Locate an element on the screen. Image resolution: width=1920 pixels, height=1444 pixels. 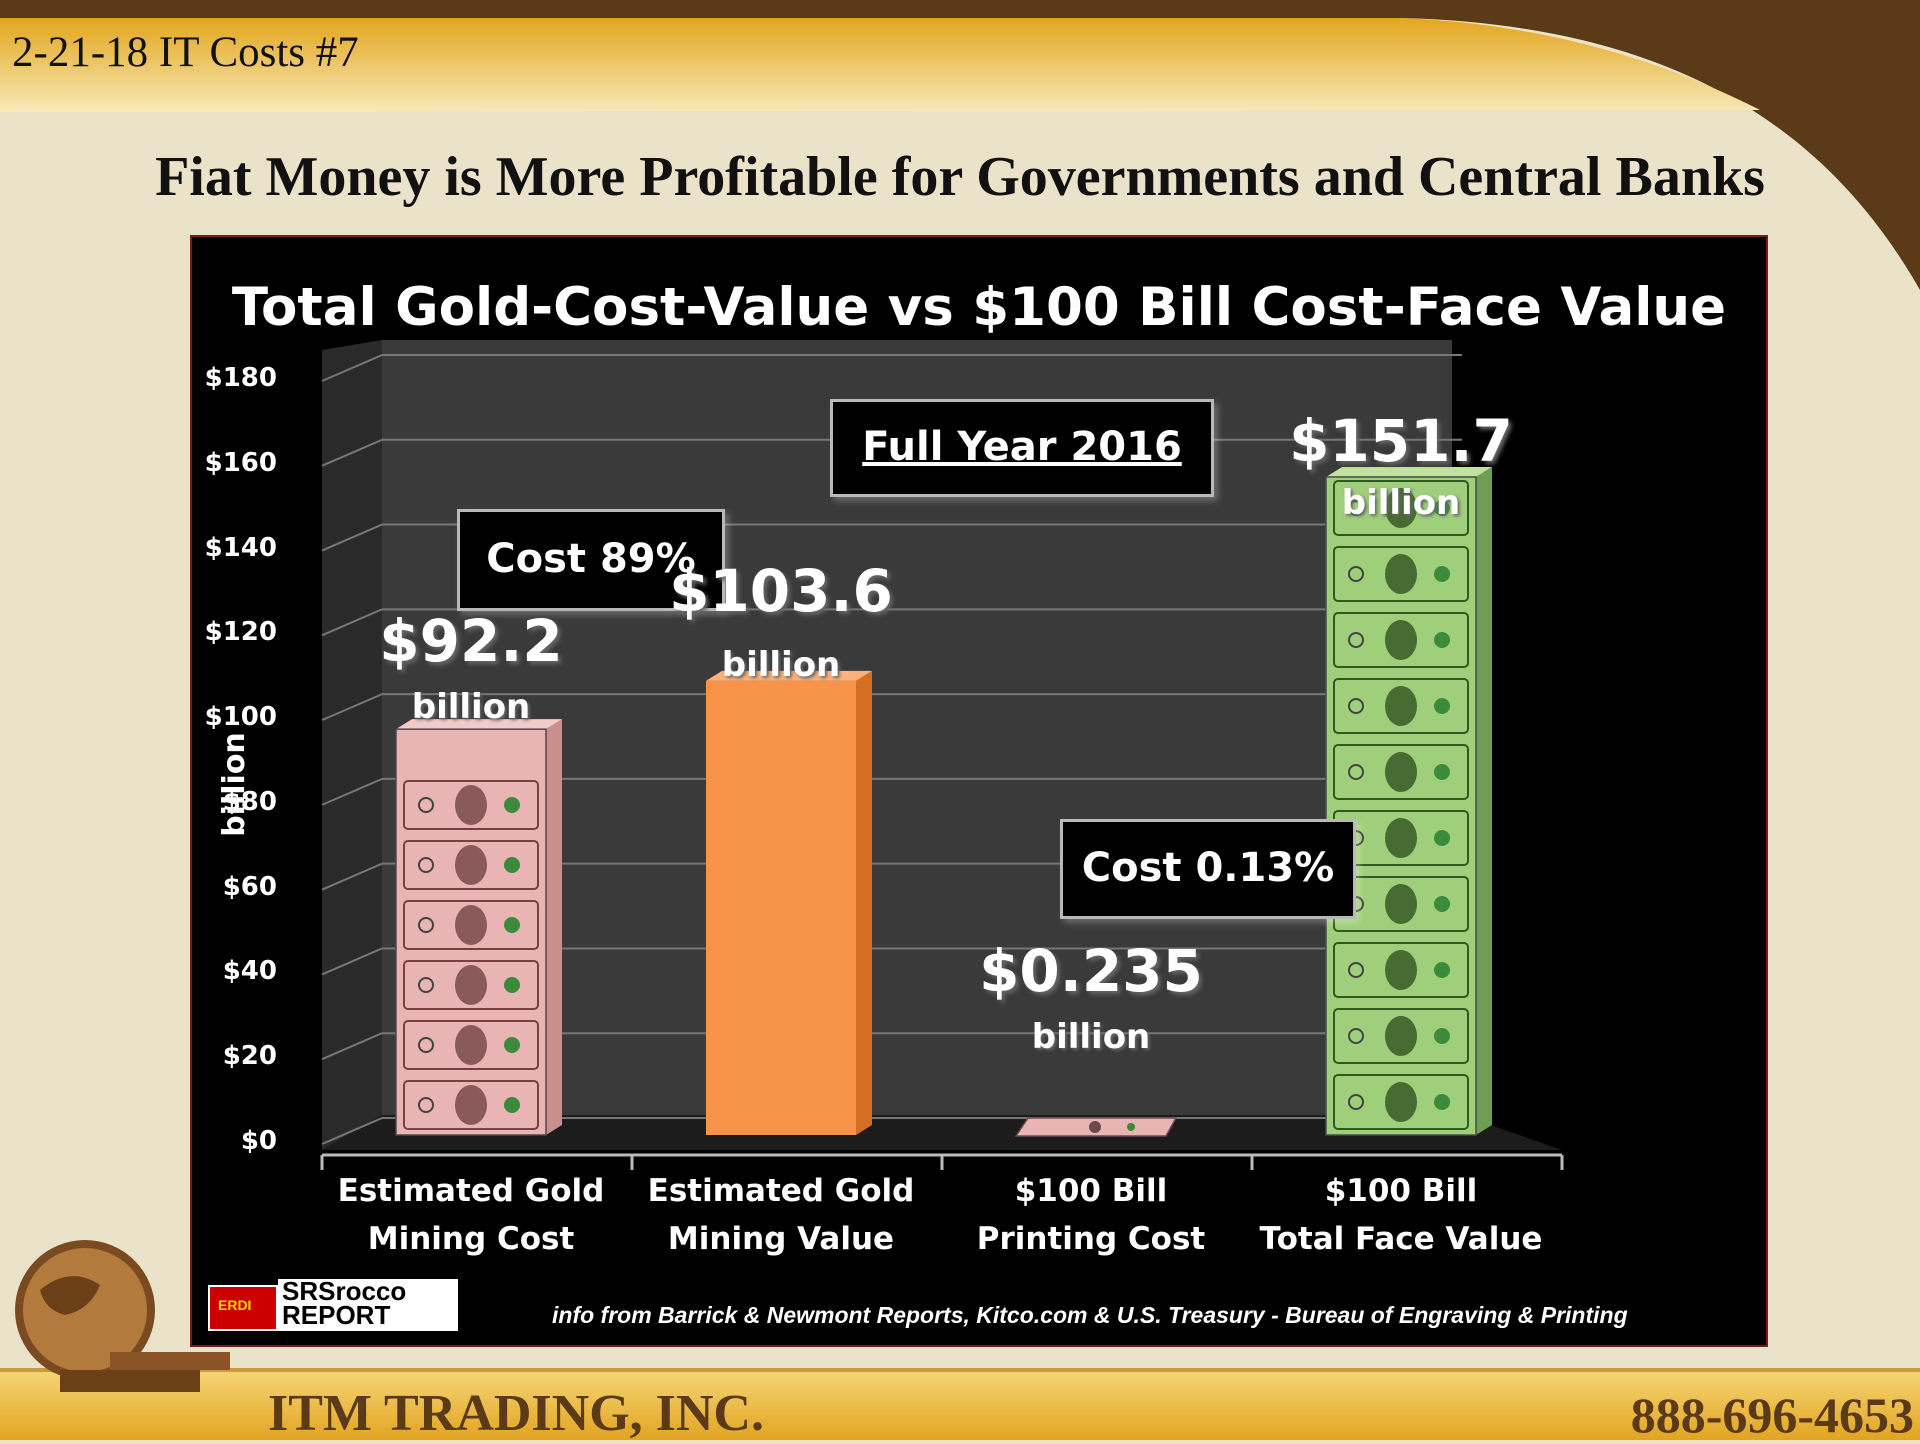
category-label: $100 Bill Total Face Value is located at coordinates (1401, 1215).